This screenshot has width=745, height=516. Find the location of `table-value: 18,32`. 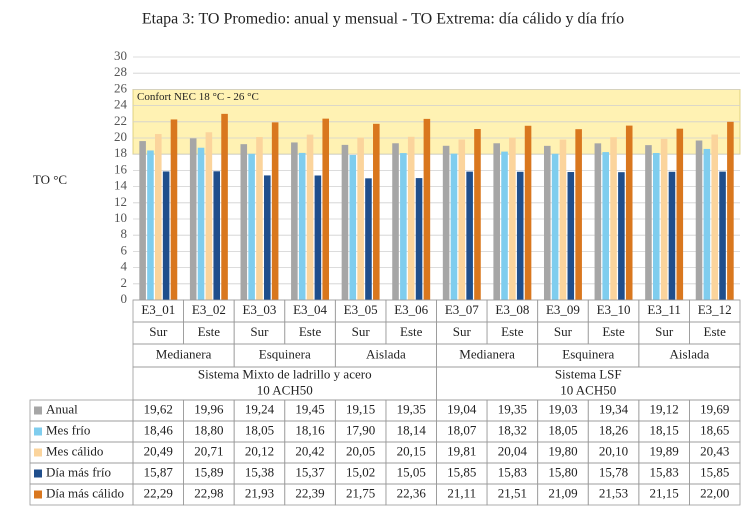

table-value: 18,32 is located at coordinates (512, 429).